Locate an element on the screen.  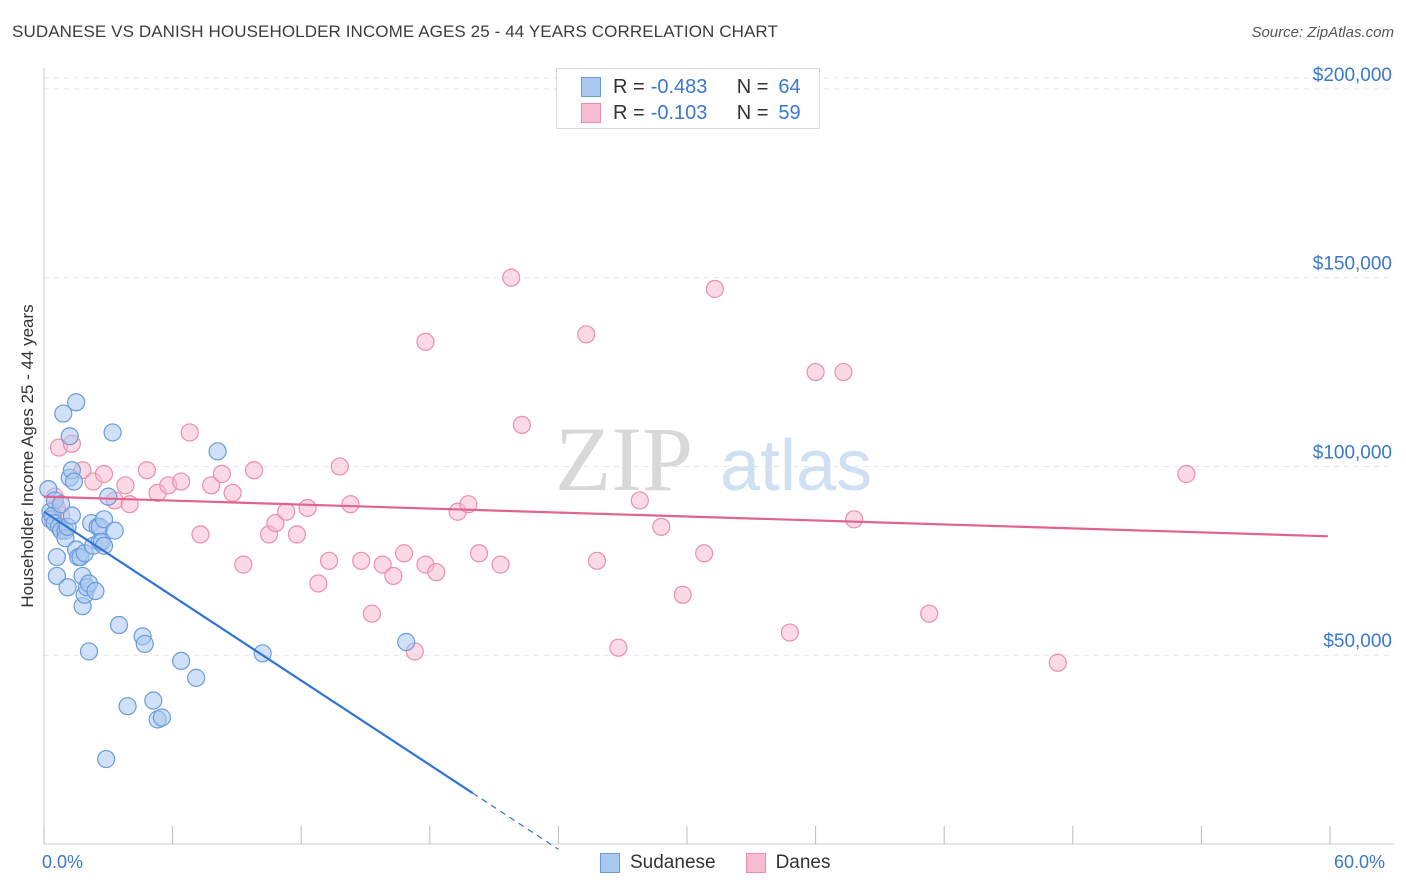
series-legend: Sudanese Danes is located at coordinates (730, 863).